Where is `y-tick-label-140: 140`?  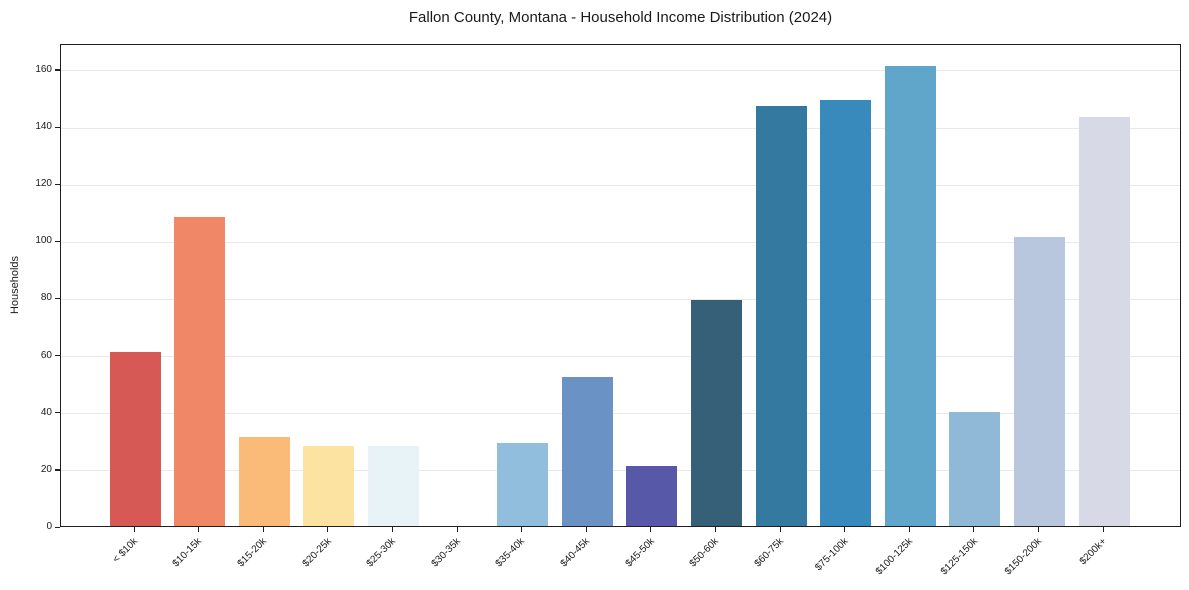
y-tick-label-140: 140 is located at coordinates (43, 126).